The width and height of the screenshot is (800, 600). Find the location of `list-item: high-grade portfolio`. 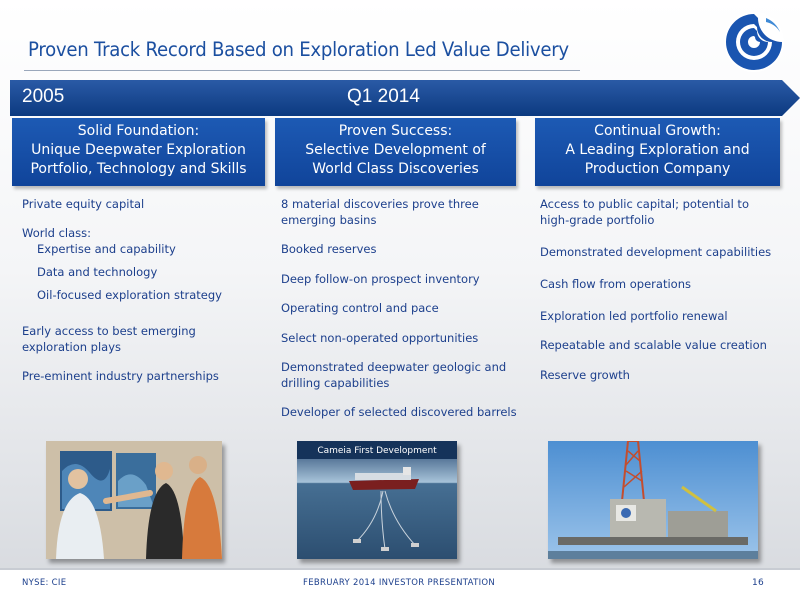

list-item: high-grade portfolio is located at coordinates (597, 220).